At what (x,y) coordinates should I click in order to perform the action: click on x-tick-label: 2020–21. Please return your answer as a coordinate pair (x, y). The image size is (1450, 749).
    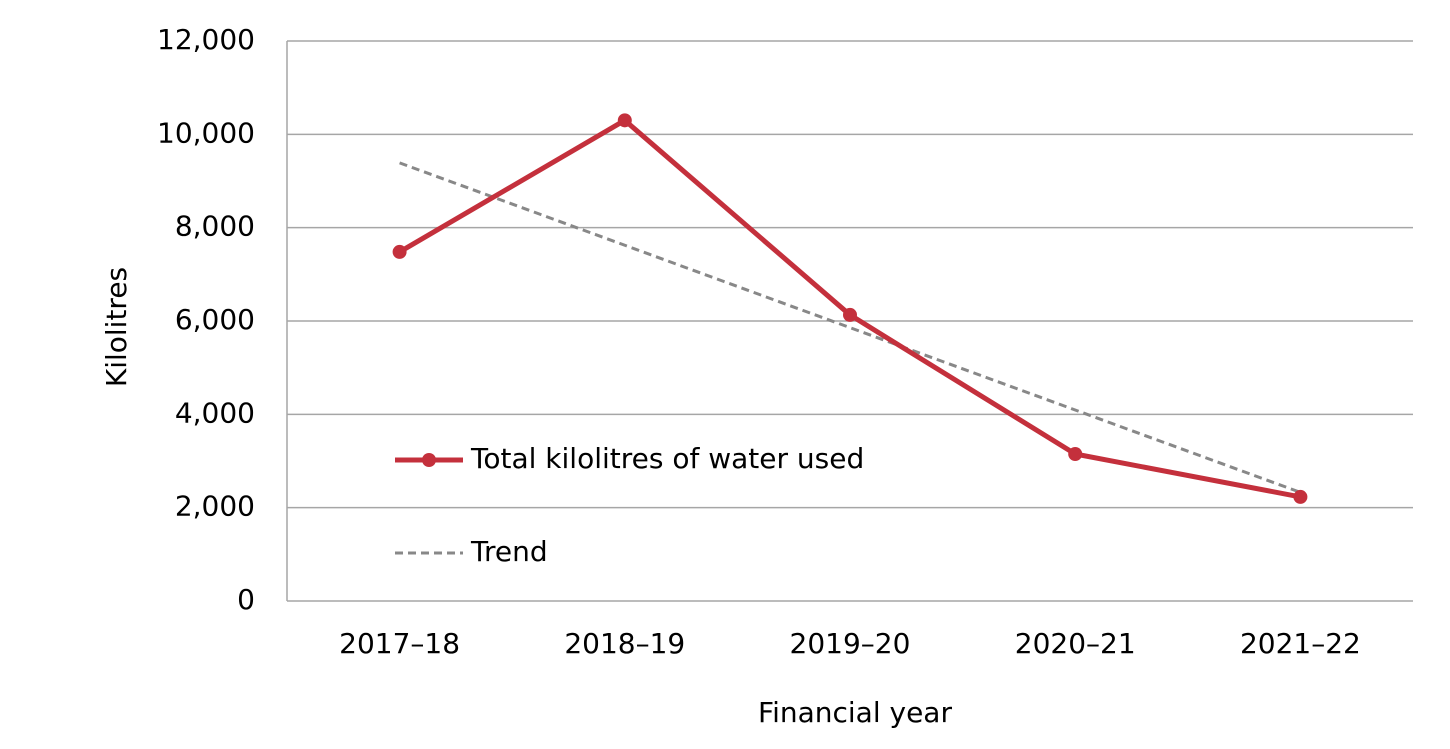
    Looking at the image, I should click on (1075, 643).